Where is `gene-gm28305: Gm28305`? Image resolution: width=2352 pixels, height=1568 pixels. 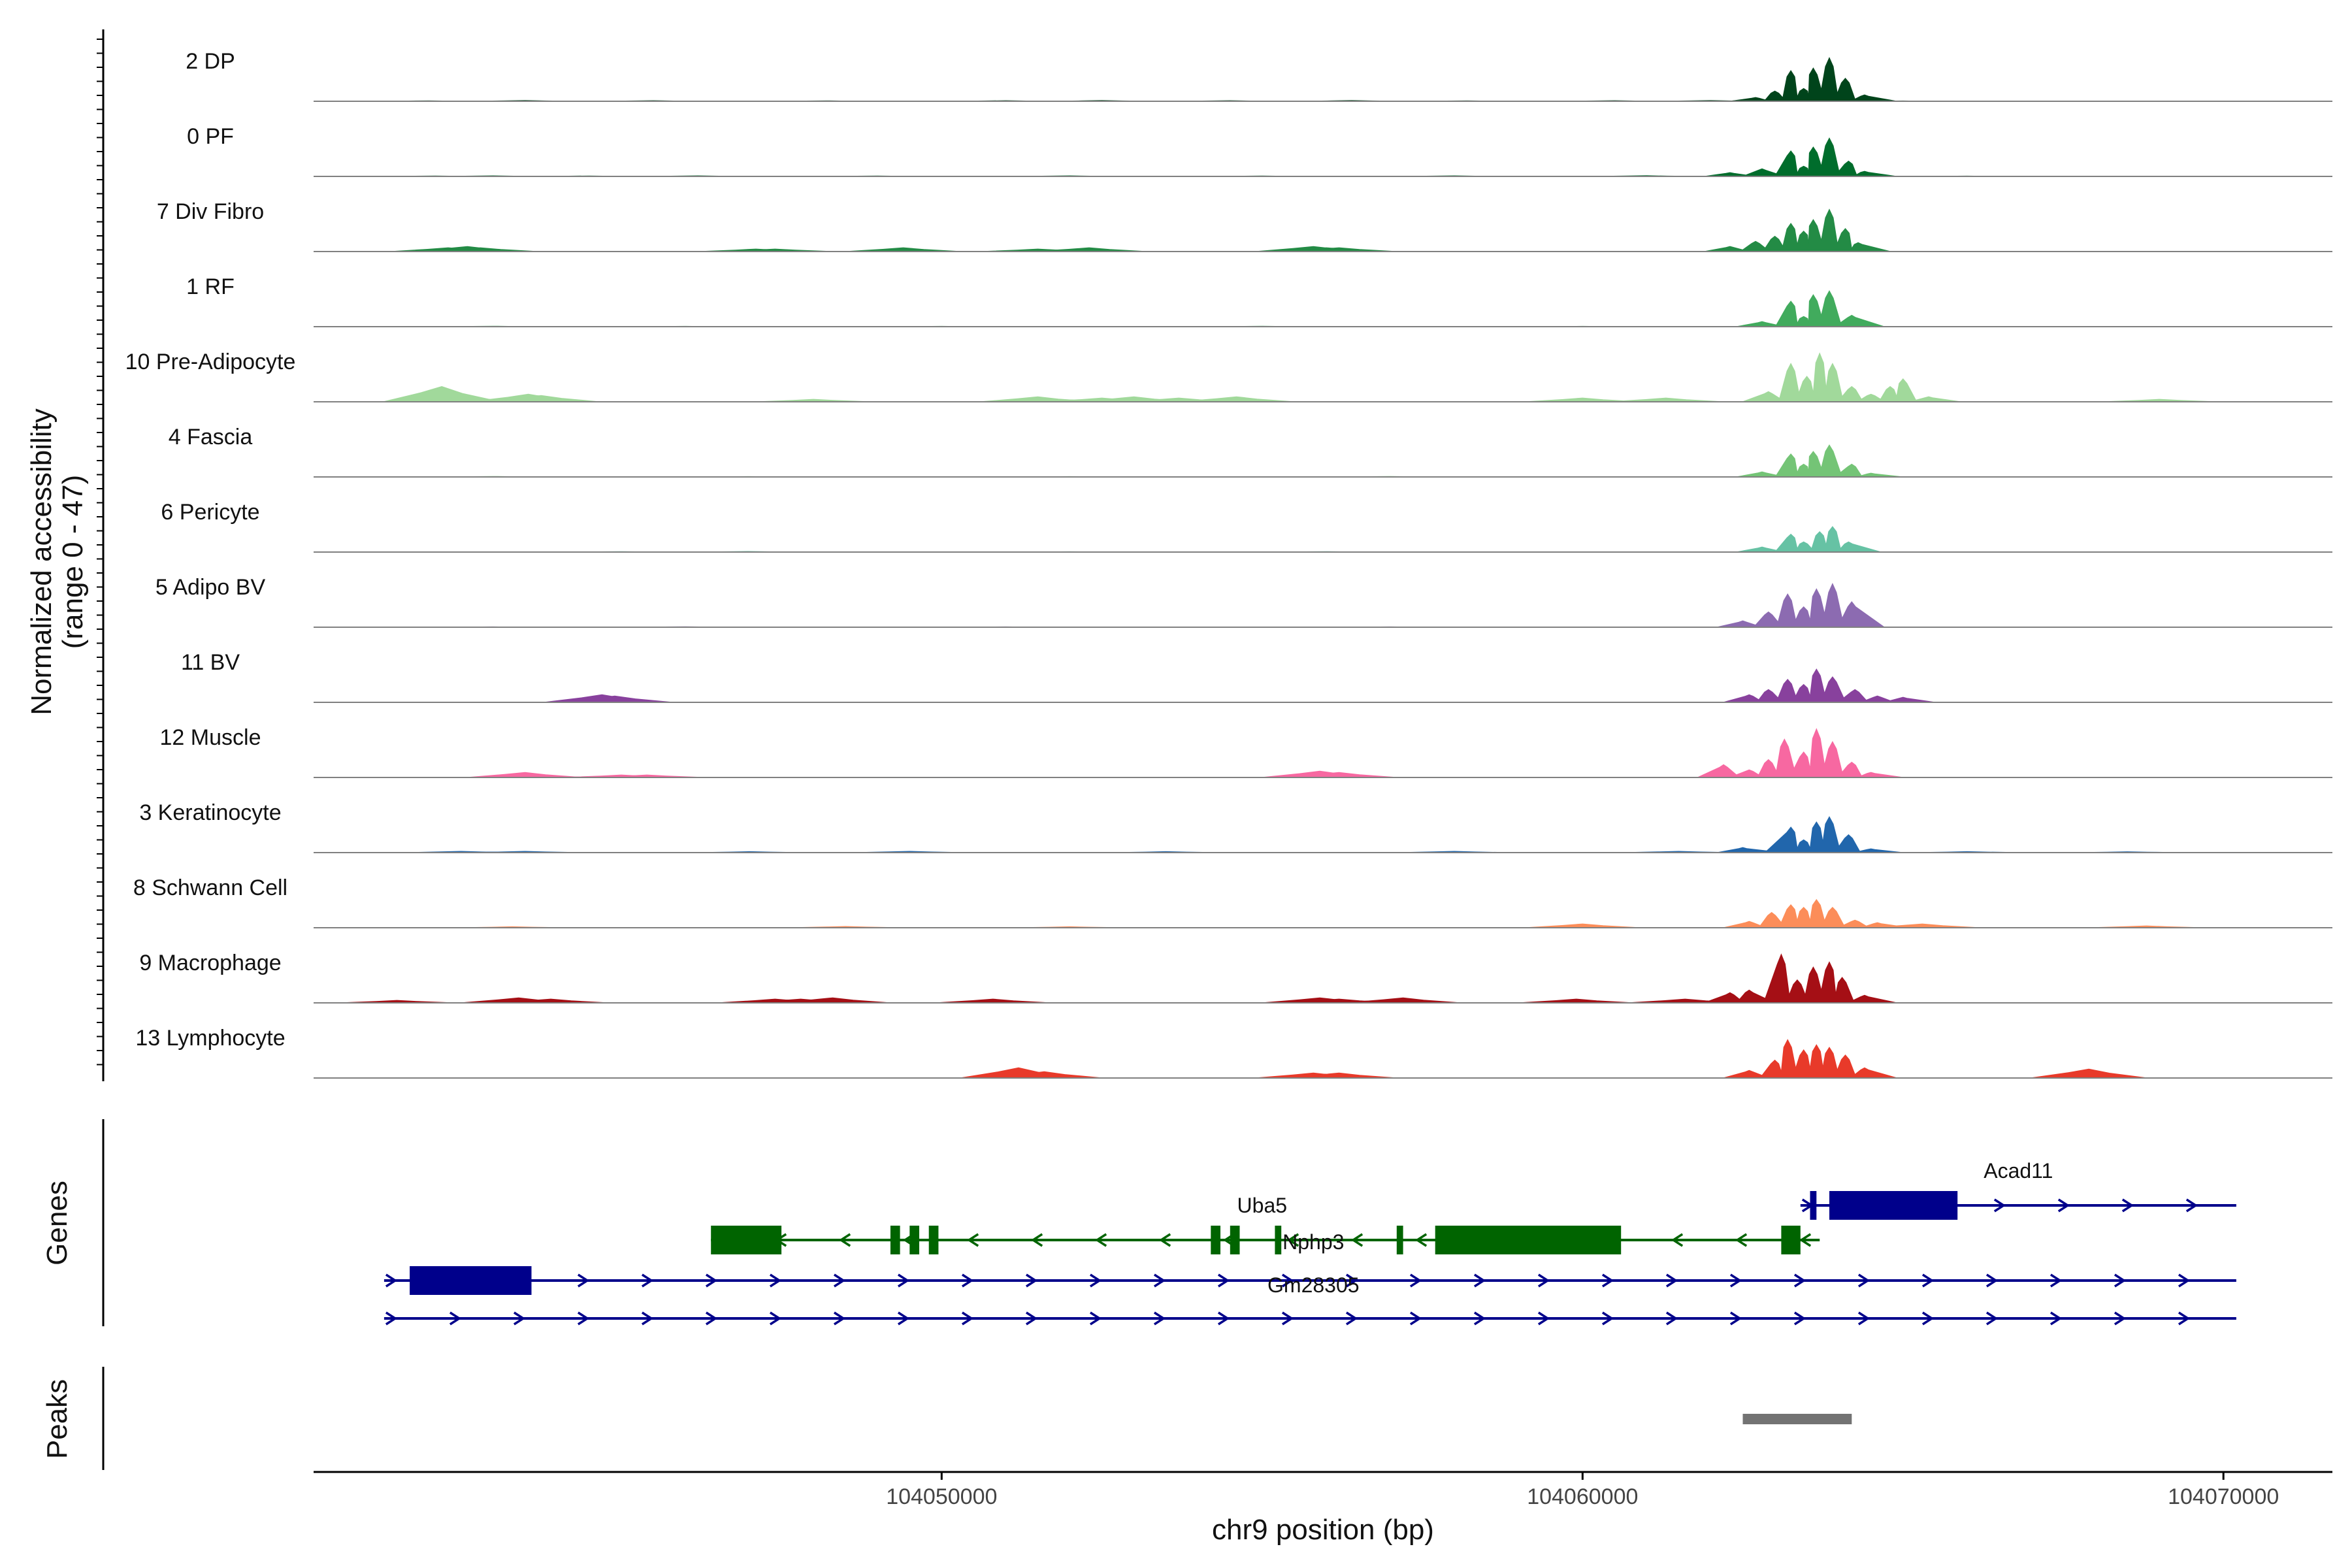 gene-gm28305: Gm28305 is located at coordinates (1310, 1299).